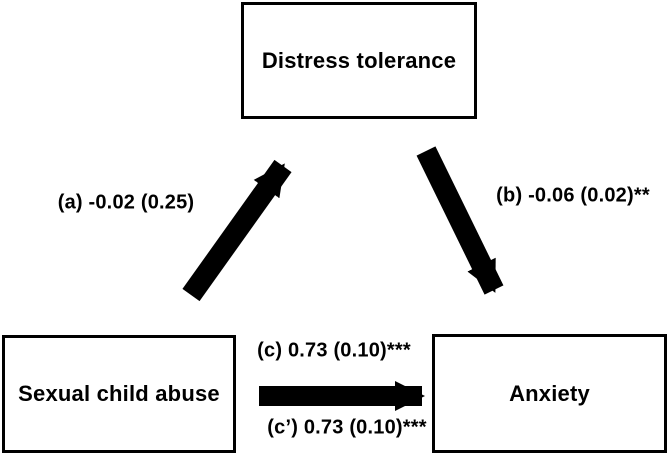 This screenshot has height=455, width=669. I want to click on node-distress-tolerance: Distress tolerance, so click(359, 60).